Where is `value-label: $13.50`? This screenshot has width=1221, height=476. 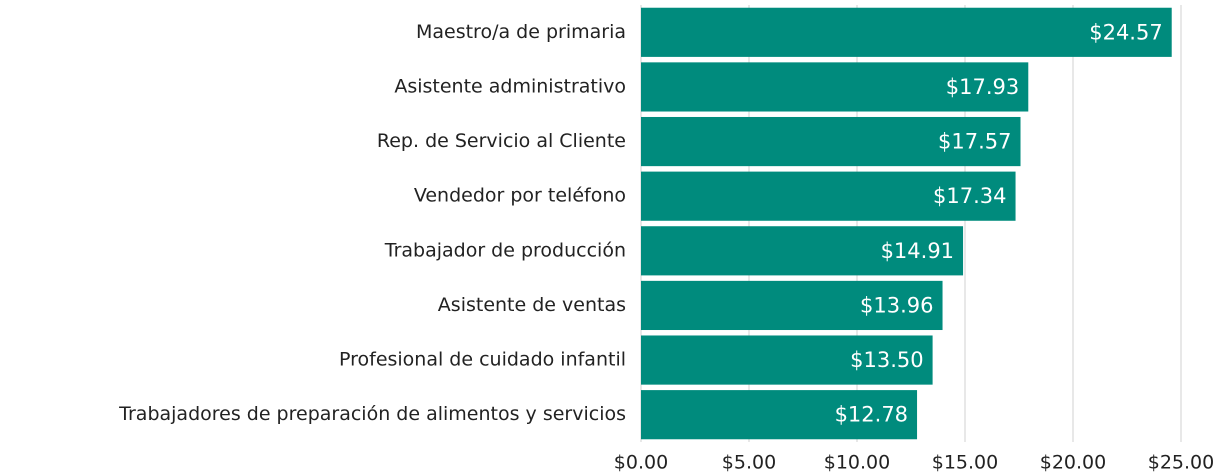
value-label: $13.50 is located at coordinates (886, 360).